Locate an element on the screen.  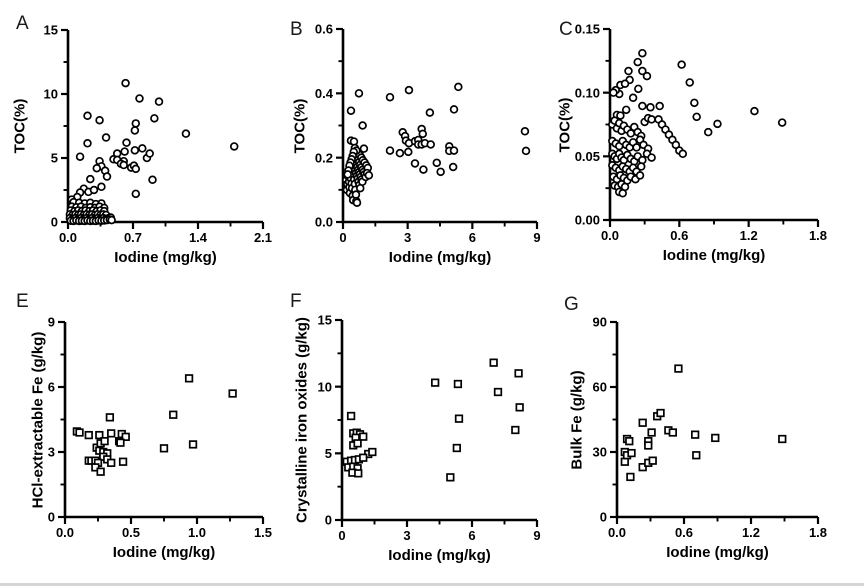
y-tick-label: 90 is located at coordinates (600, 322).